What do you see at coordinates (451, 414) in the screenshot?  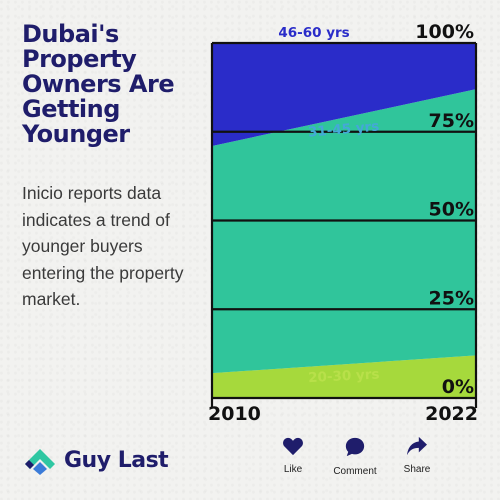 I see `x-tick-label: 2022` at bounding box center [451, 414].